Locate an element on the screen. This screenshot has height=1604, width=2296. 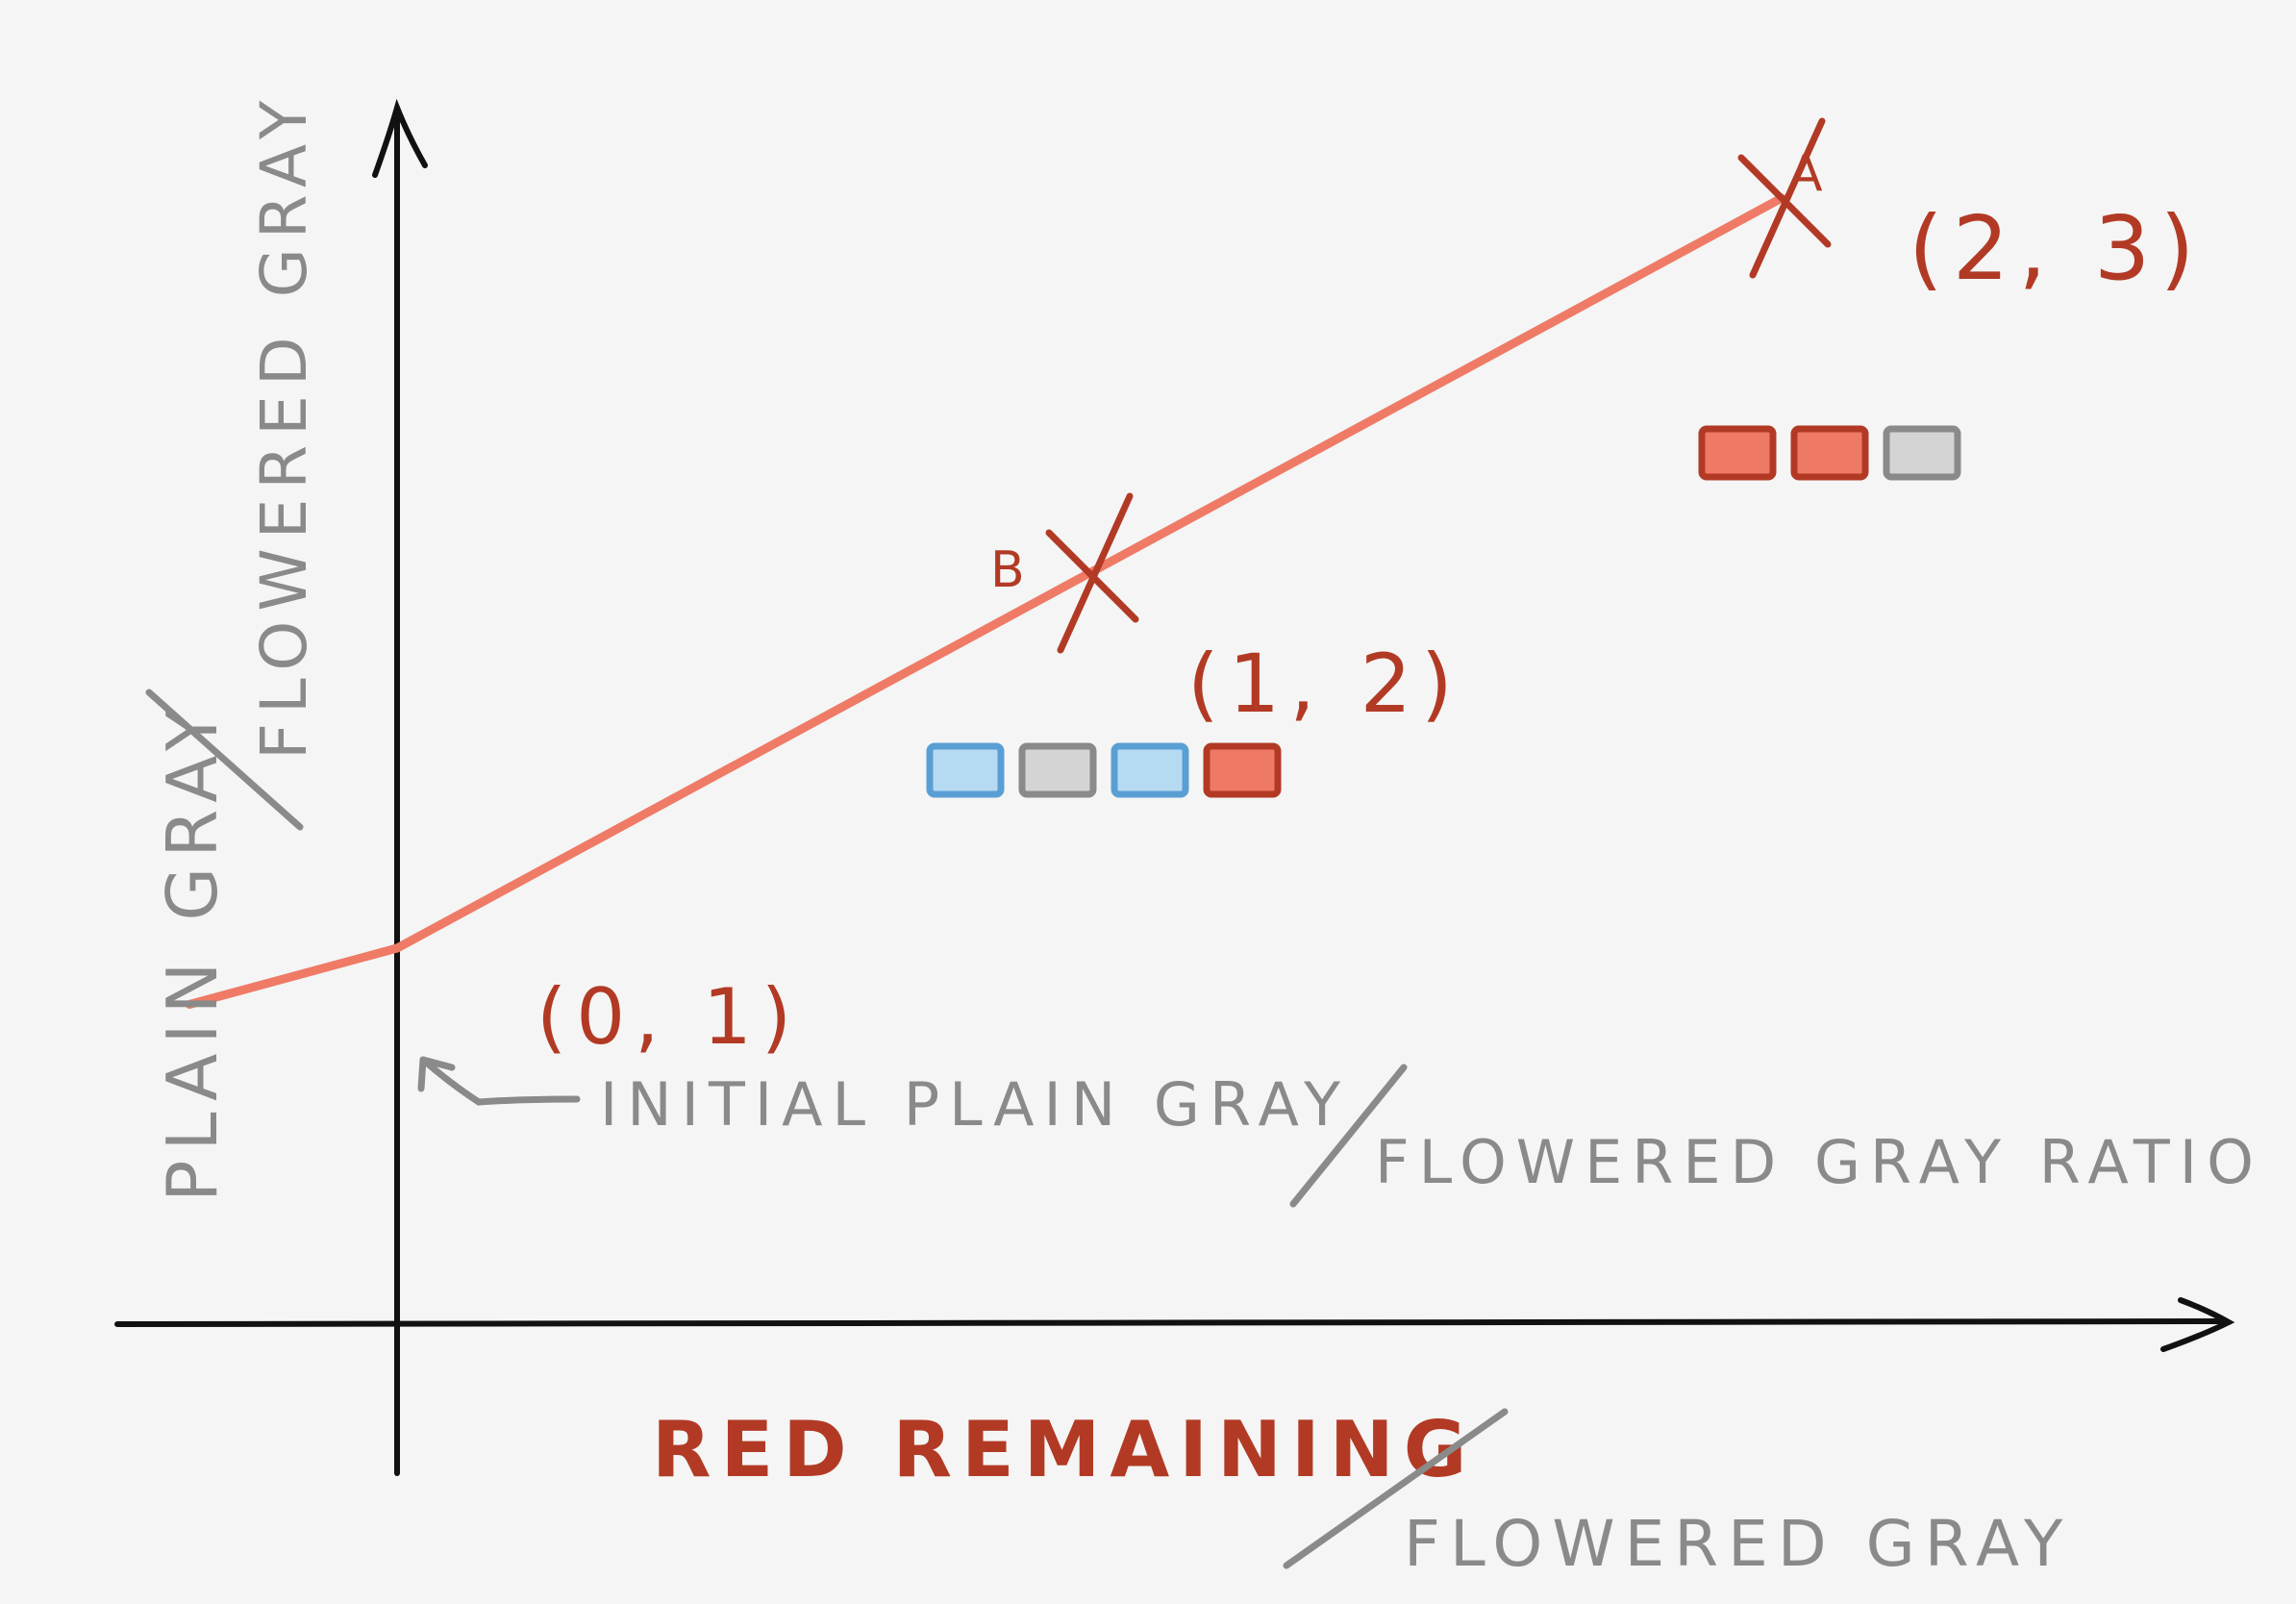
point-a-name: A is located at coordinates (1810, 174).